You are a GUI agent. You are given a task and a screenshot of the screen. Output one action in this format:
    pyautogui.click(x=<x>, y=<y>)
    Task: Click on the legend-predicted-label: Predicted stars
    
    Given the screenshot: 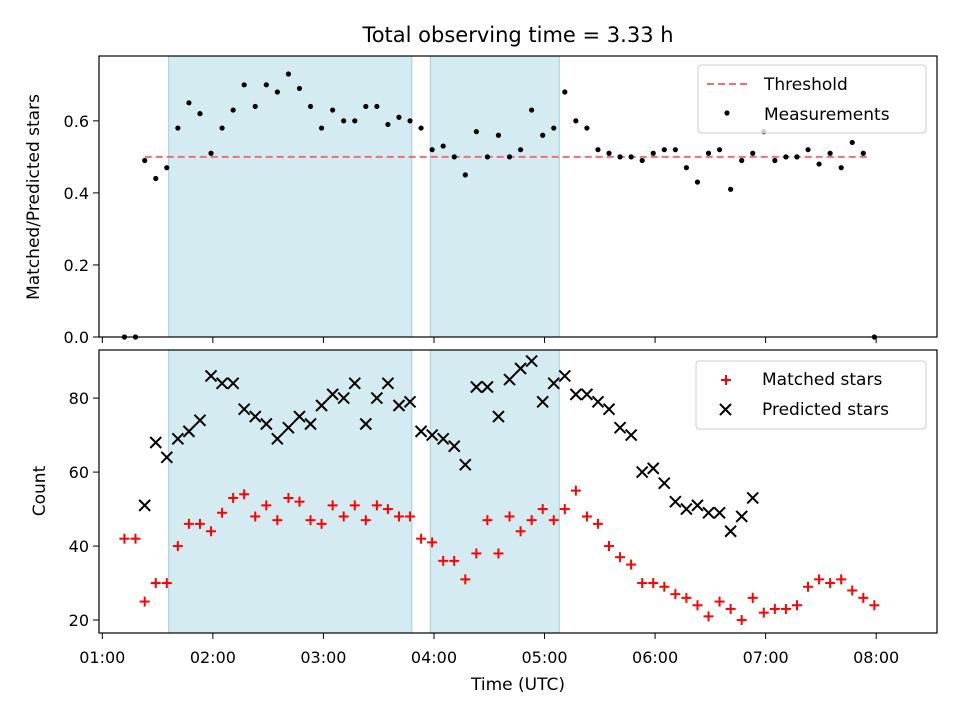 What is the action you would take?
    pyautogui.click(x=825, y=410)
    